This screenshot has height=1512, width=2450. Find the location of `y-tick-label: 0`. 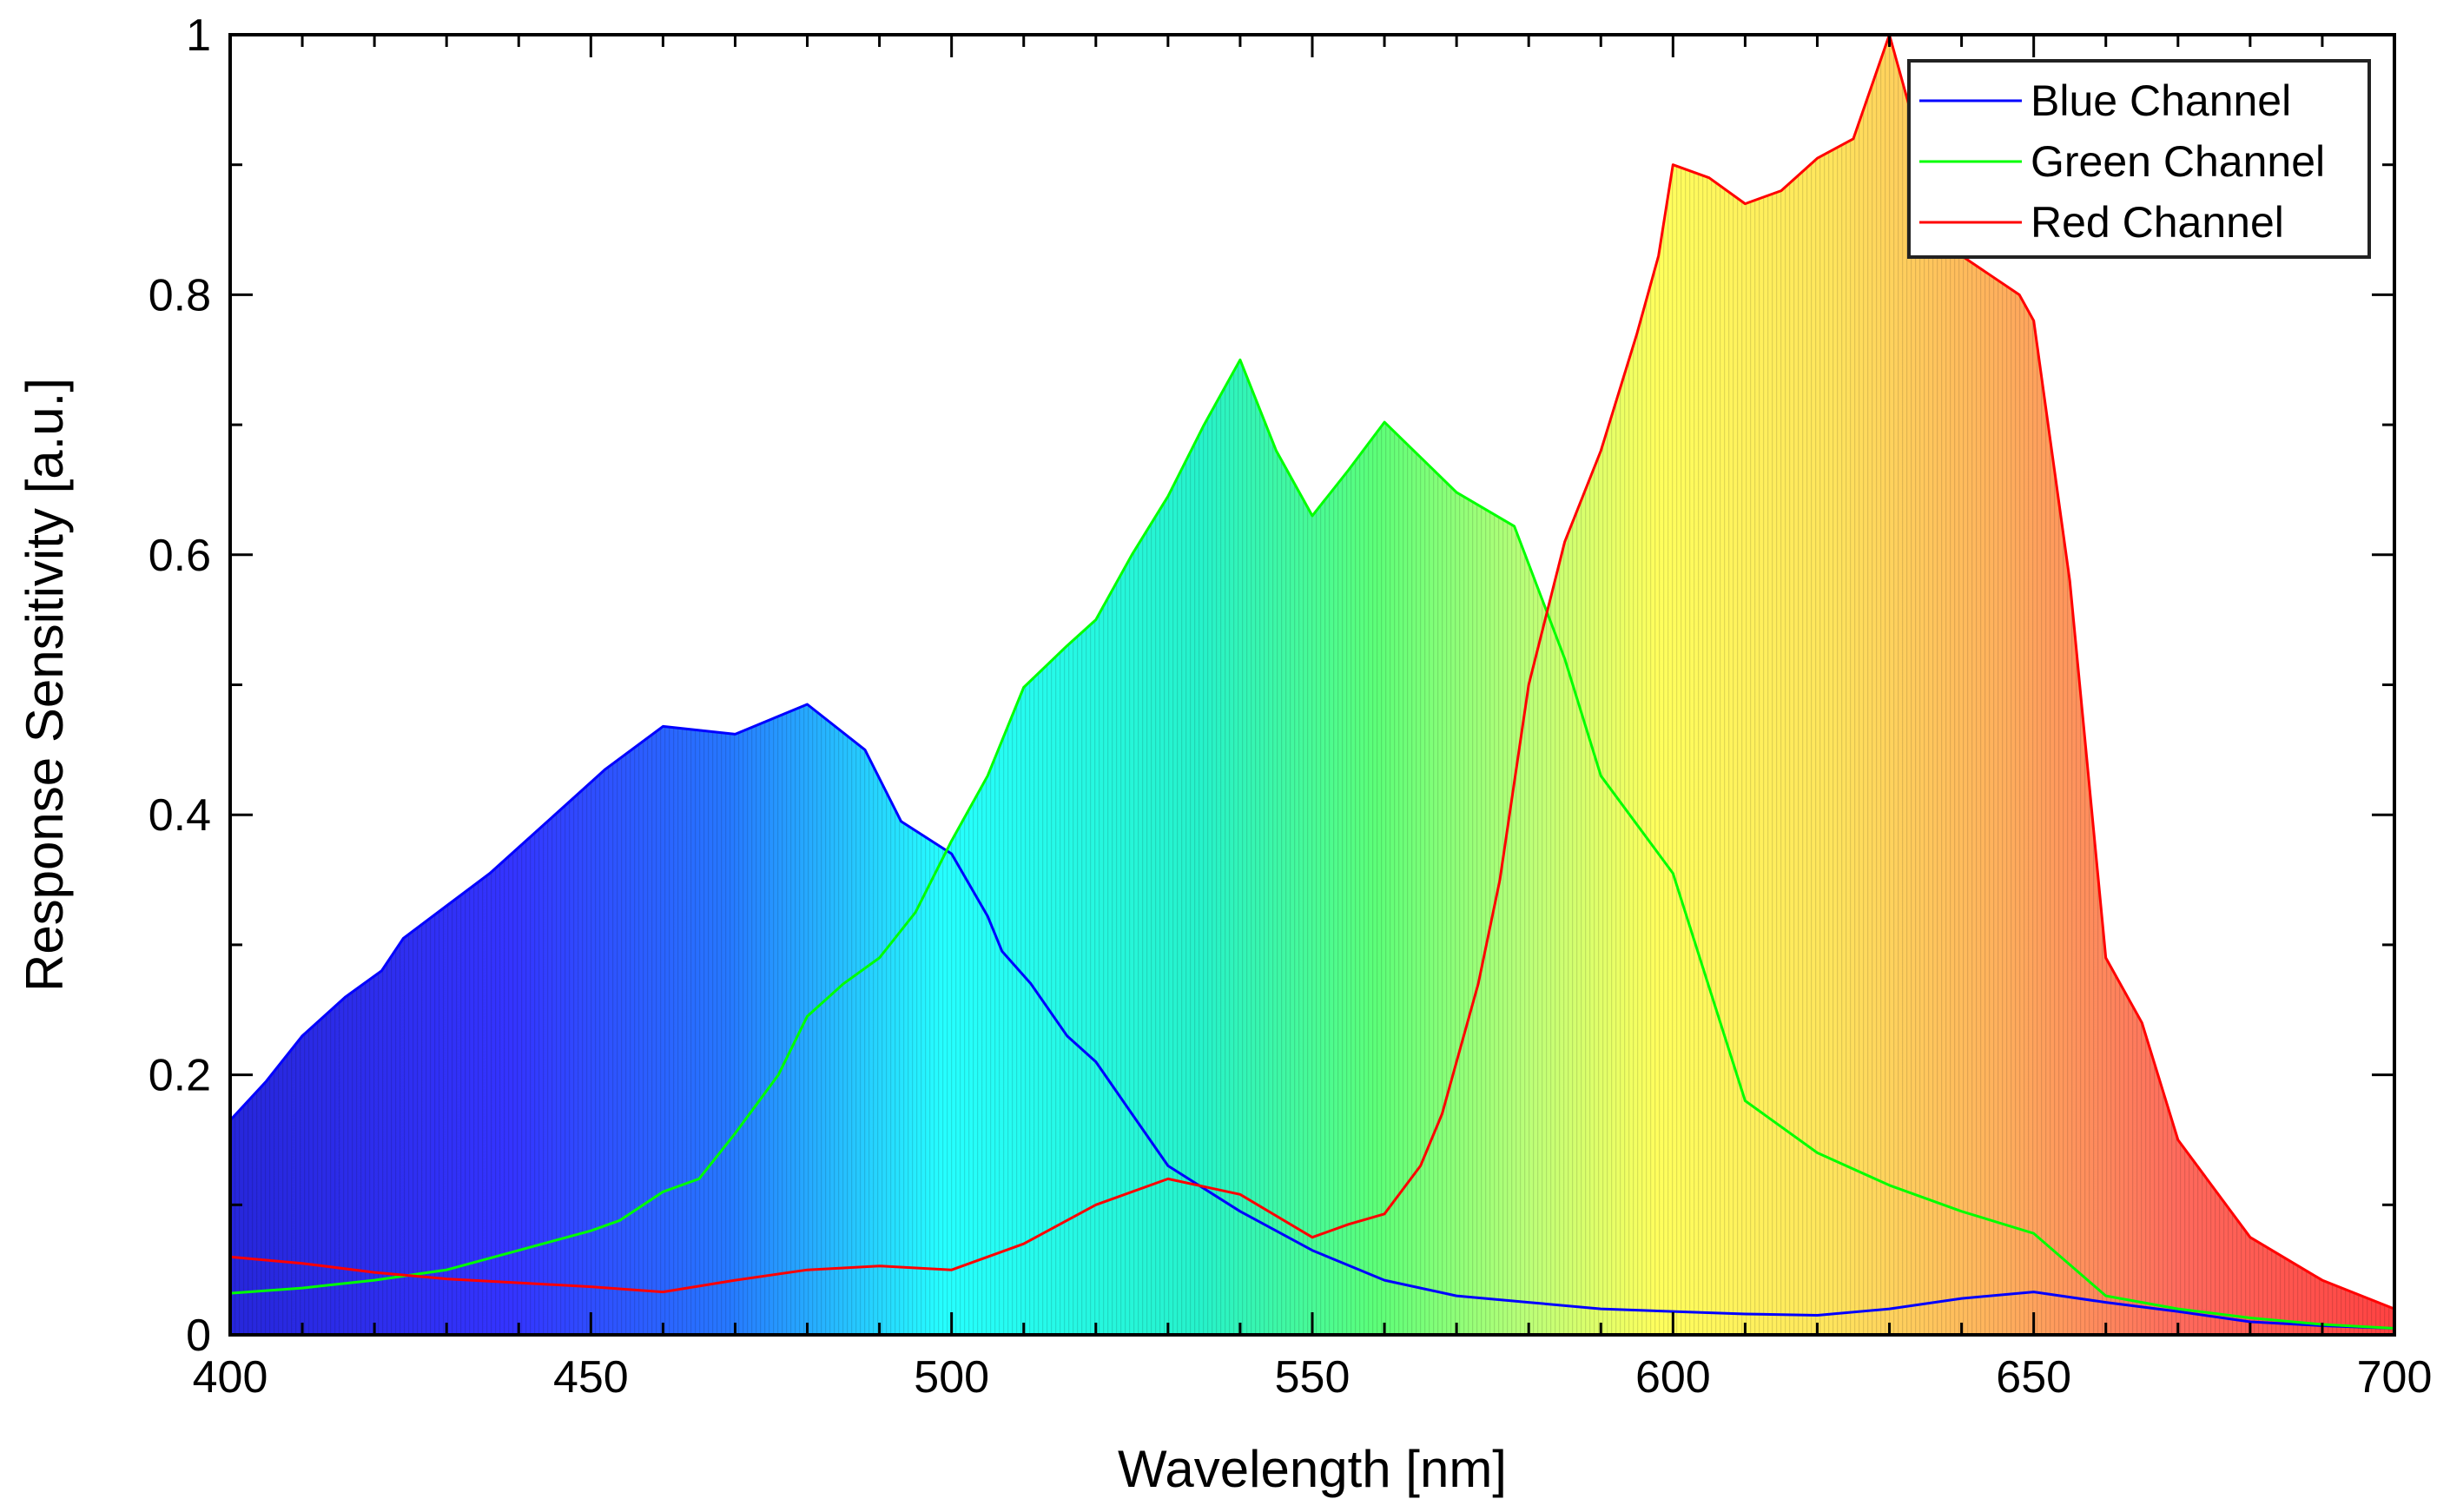

y-tick-label: 0 is located at coordinates (198, 1336).